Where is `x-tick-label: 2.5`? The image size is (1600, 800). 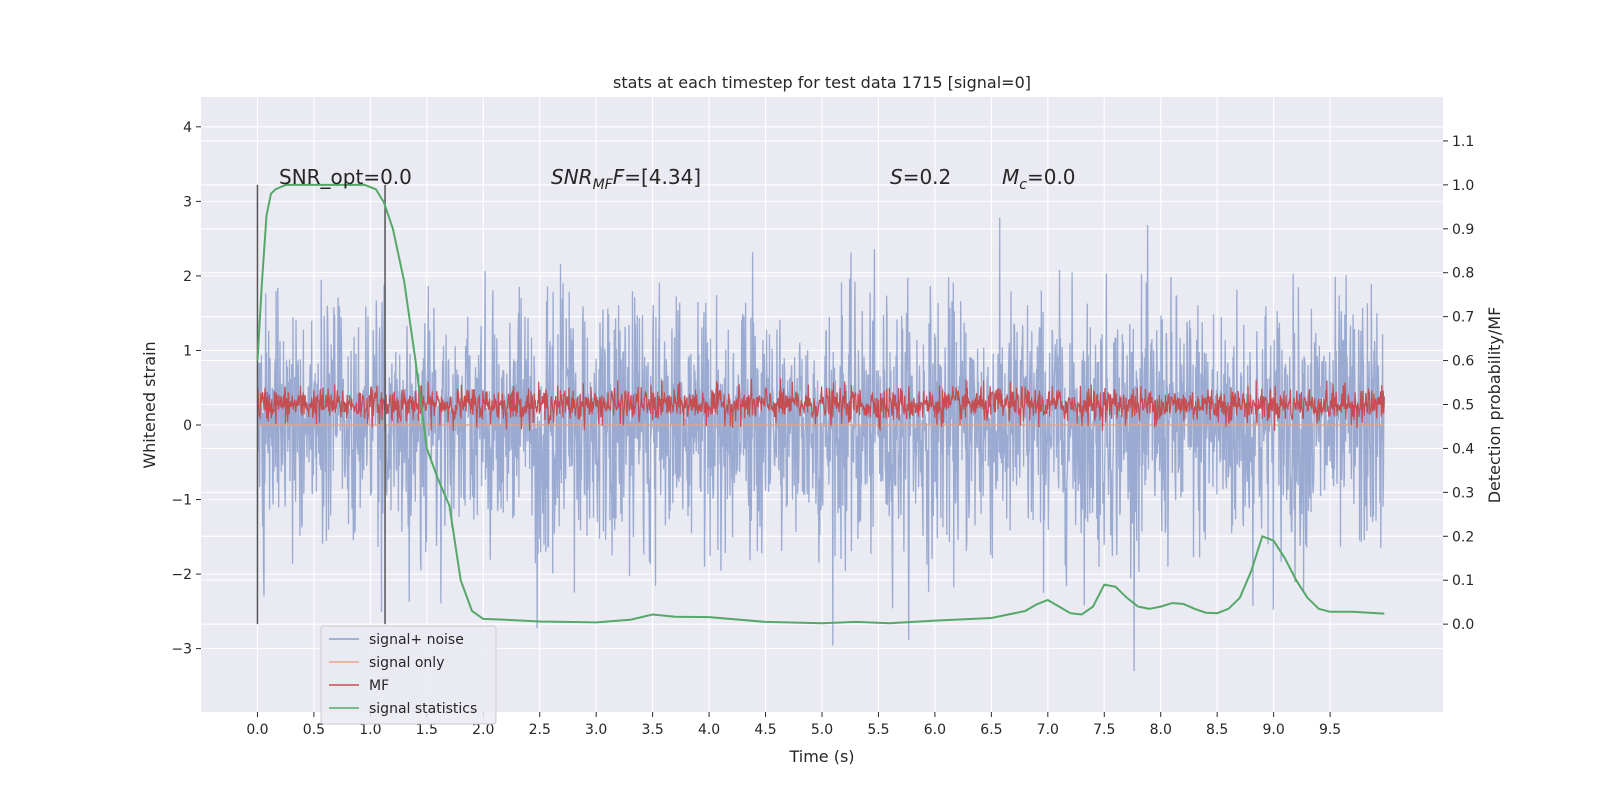 x-tick-label: 2.5 is located at coordinates (540, 730).